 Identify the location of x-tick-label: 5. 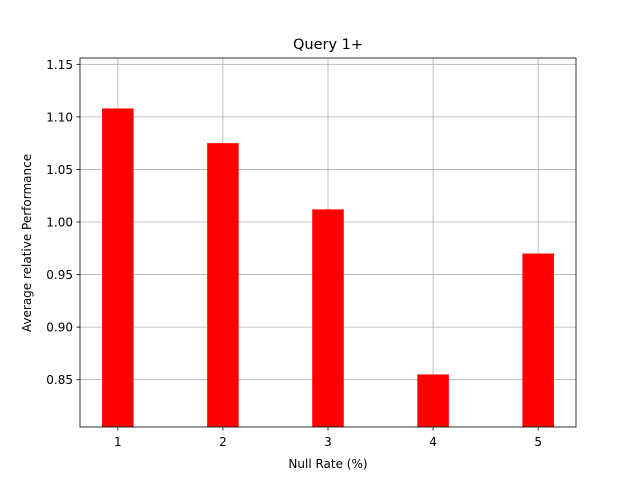
(538, 442).